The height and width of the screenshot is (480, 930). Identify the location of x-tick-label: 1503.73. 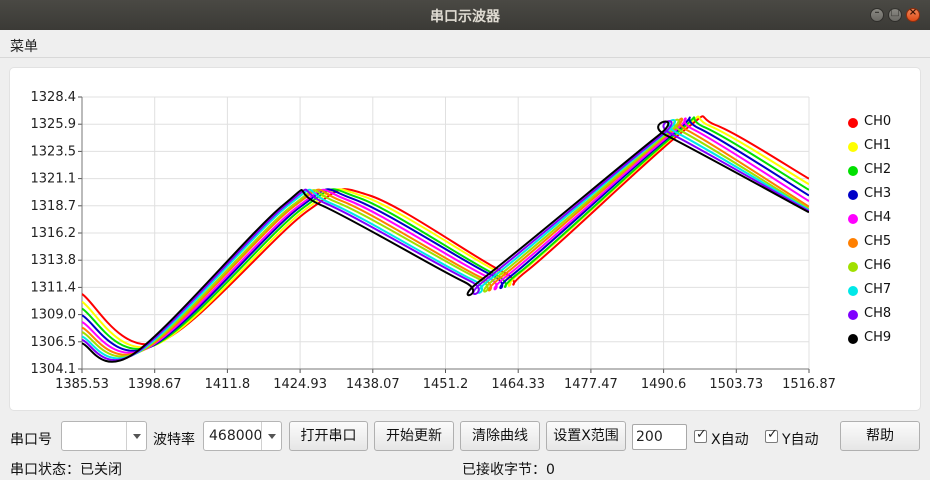
(736, 384).